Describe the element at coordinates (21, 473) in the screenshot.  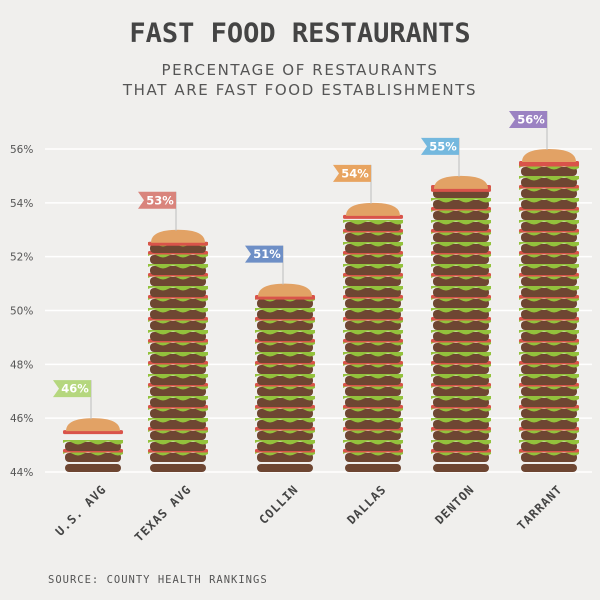
I see `y-tick-label: 44%` at that location.